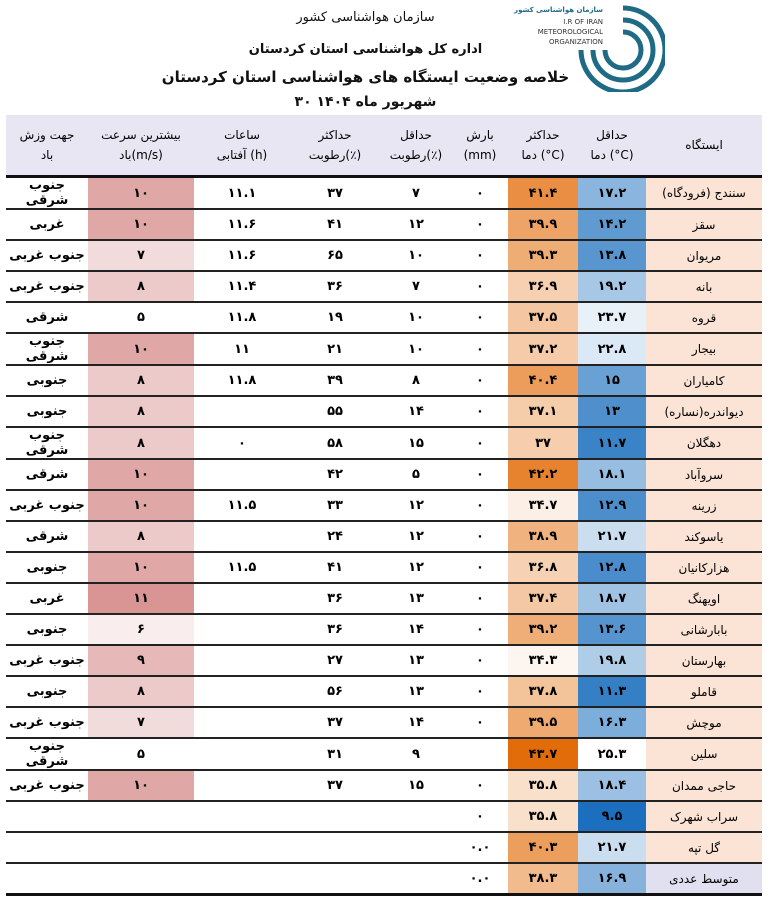  I want to click on sunshine-hours-cell: ۱۱.۶, so click(242, 225).